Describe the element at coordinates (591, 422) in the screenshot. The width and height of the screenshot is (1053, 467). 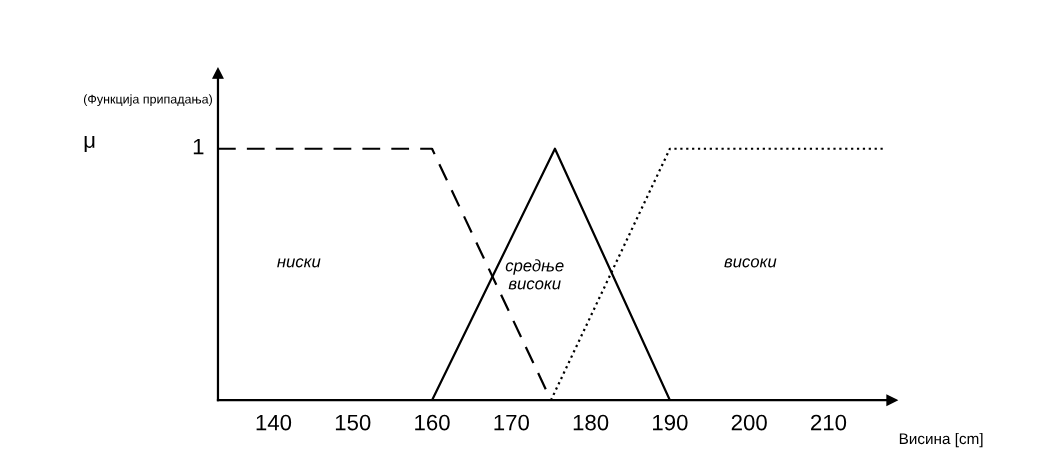
I see `x-tick-label: 180` at that location.